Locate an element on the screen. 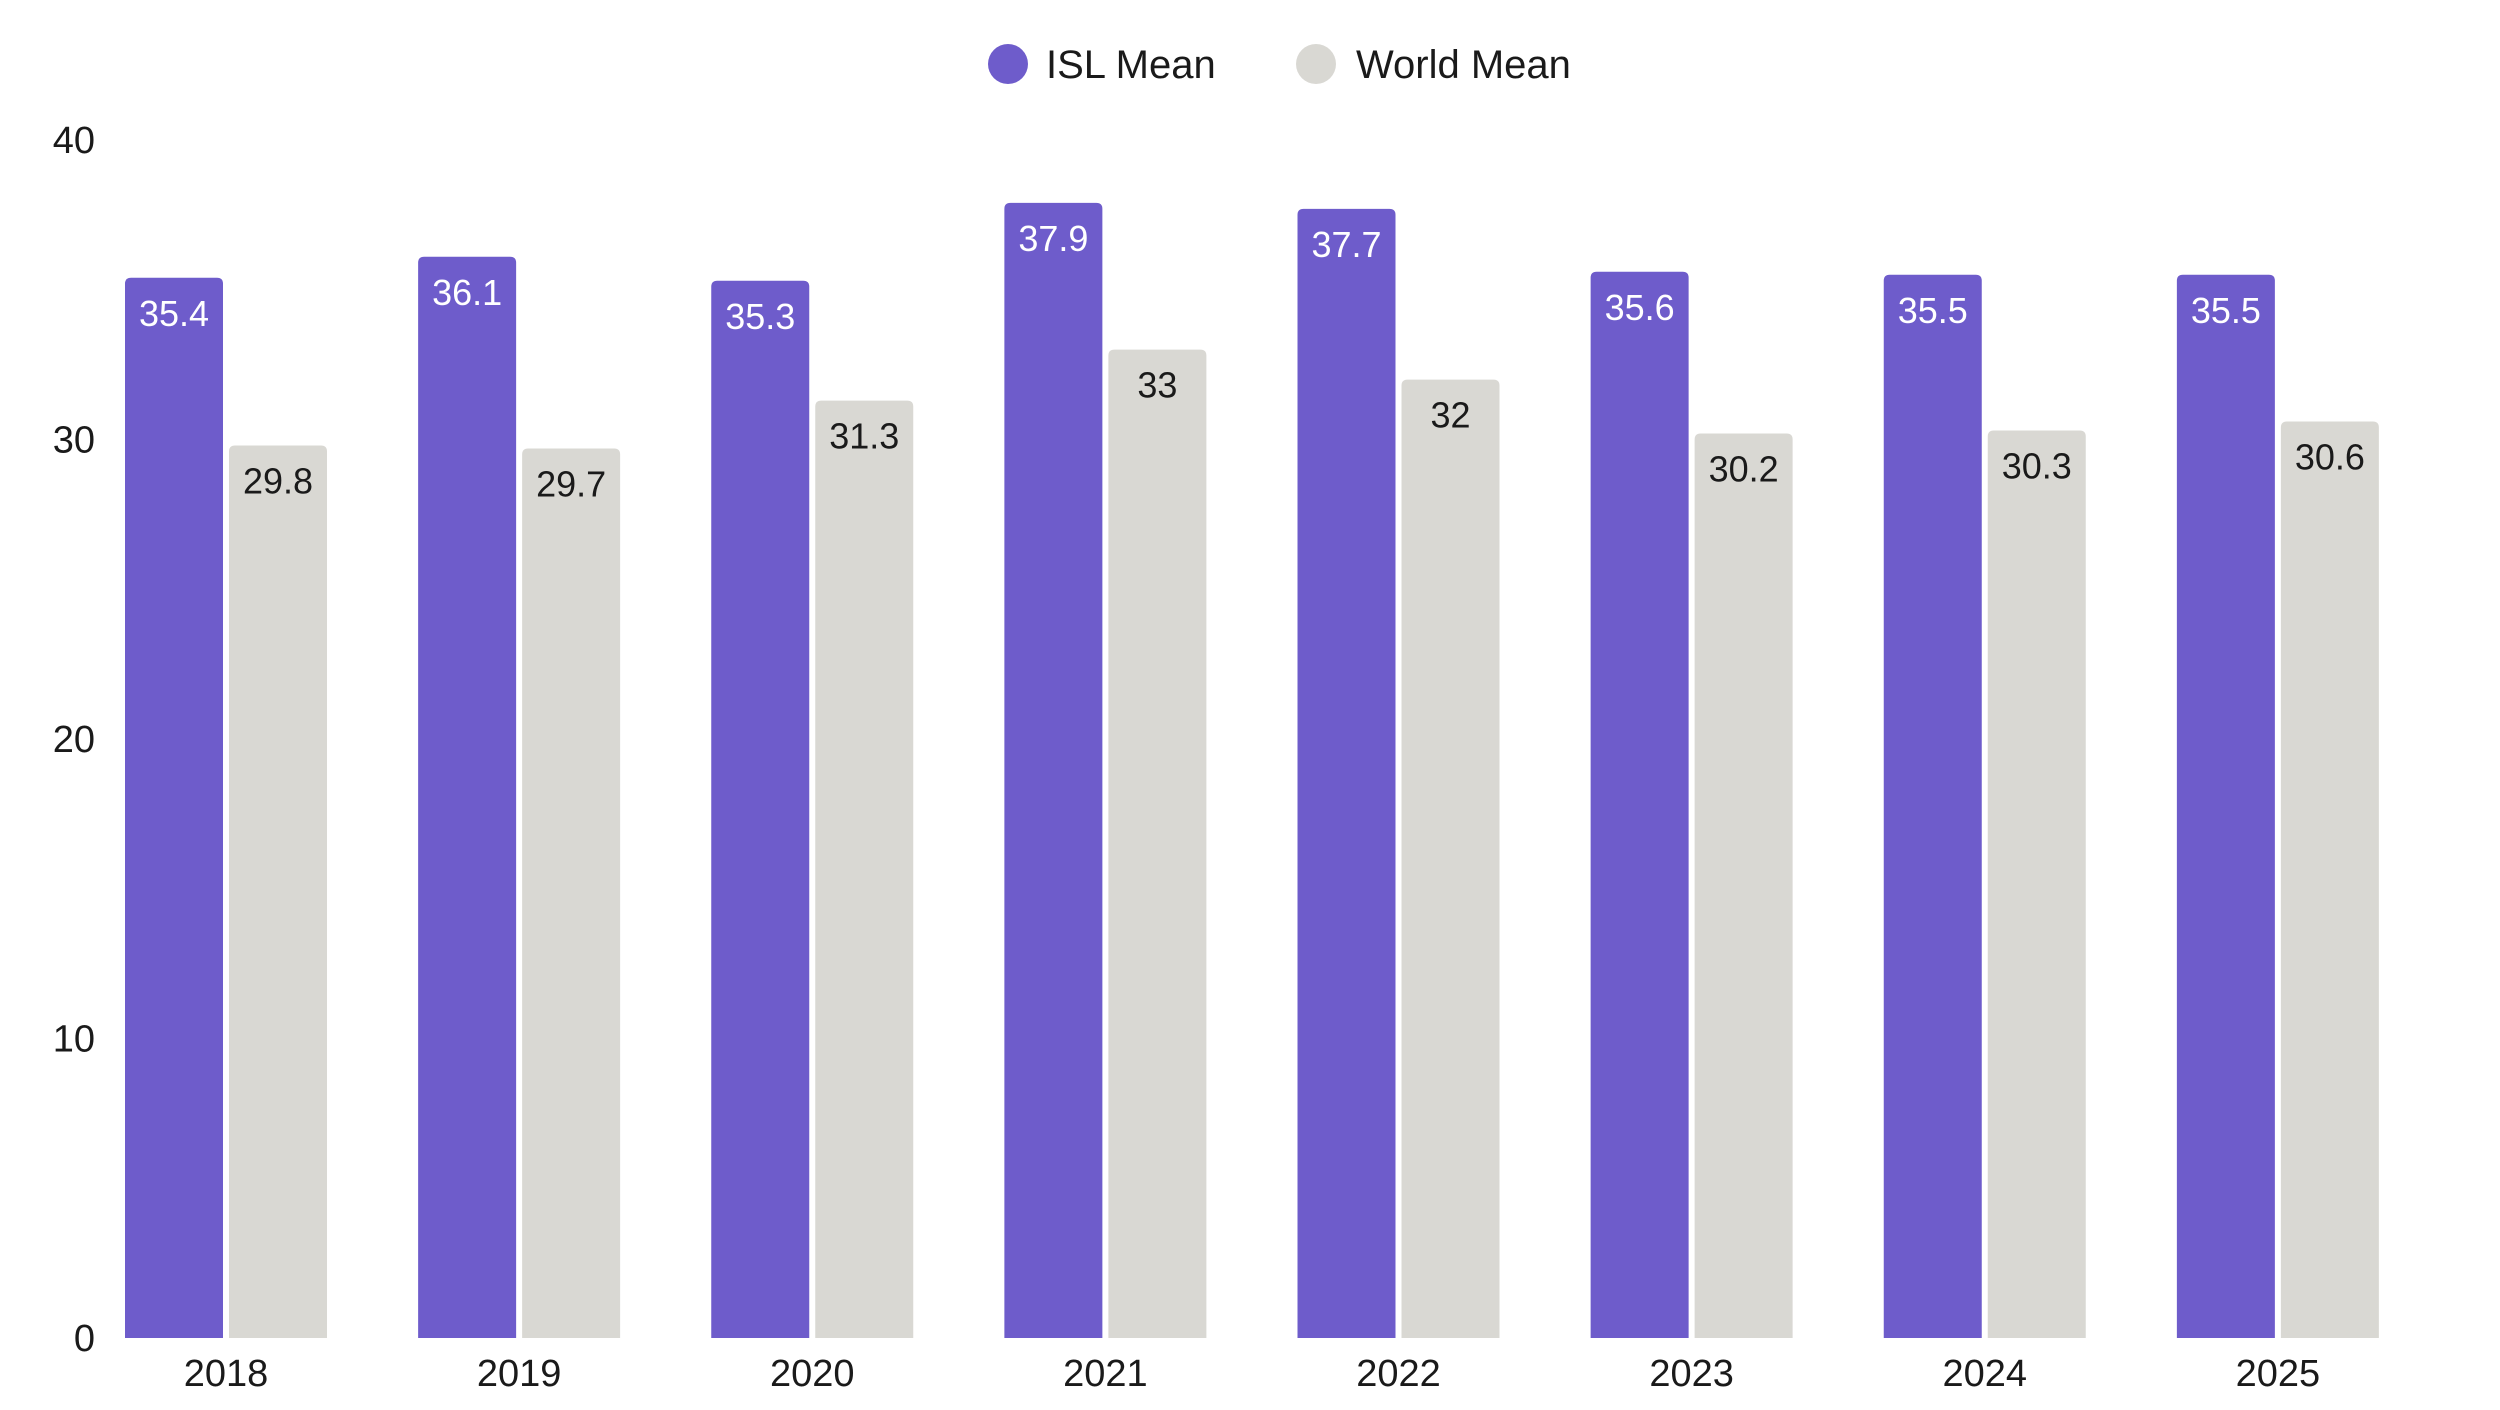 Image resolution: width=2500 pixels, height=1410 pixels. legend-isl-mean-label: ISL Mean is located at coordinates (1131, 65).